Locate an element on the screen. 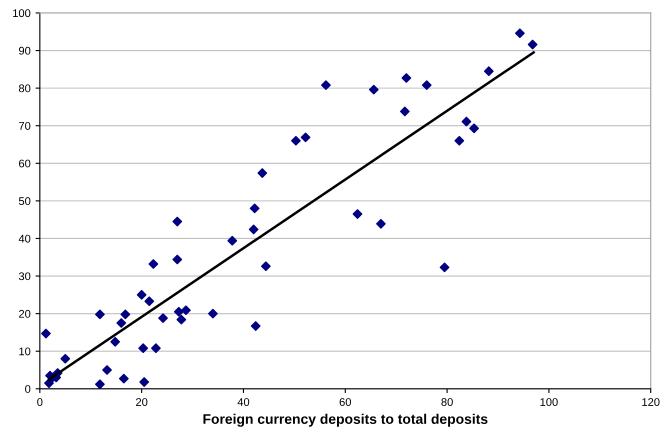 The height and width of the screenshot is (432, 664). x-tick-label: 0 is located at coordinates (39, 402).